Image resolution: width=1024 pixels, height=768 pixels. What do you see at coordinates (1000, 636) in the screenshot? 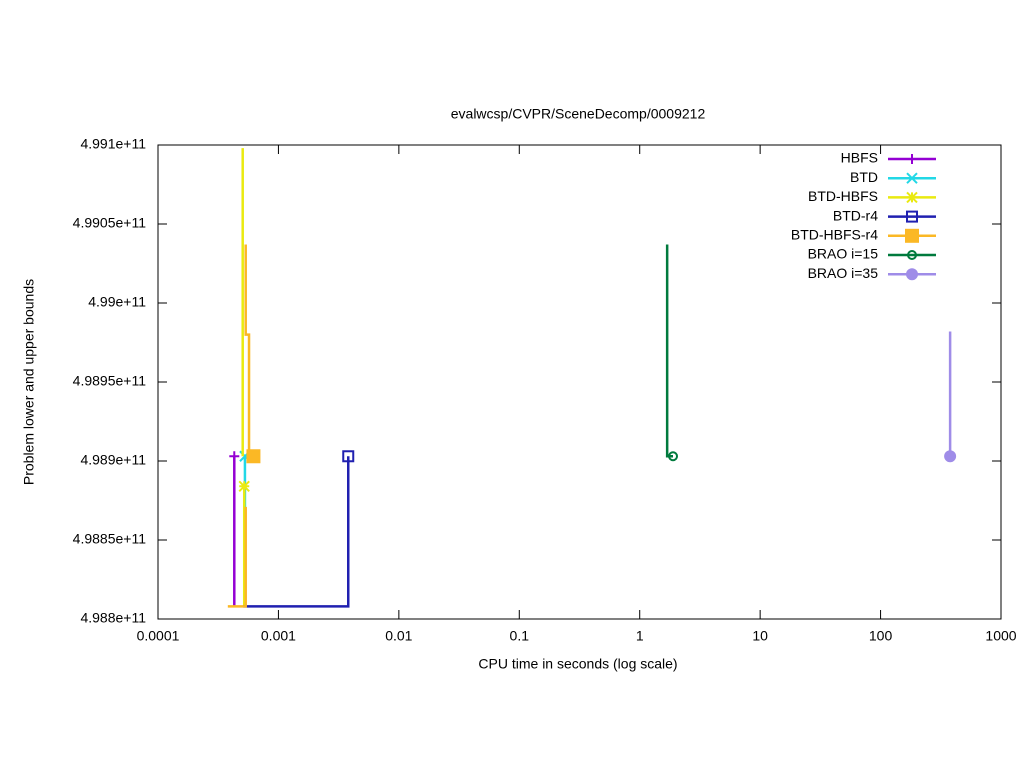
I see `x-tick-label: 1000` at bounding box center [1000, 636].